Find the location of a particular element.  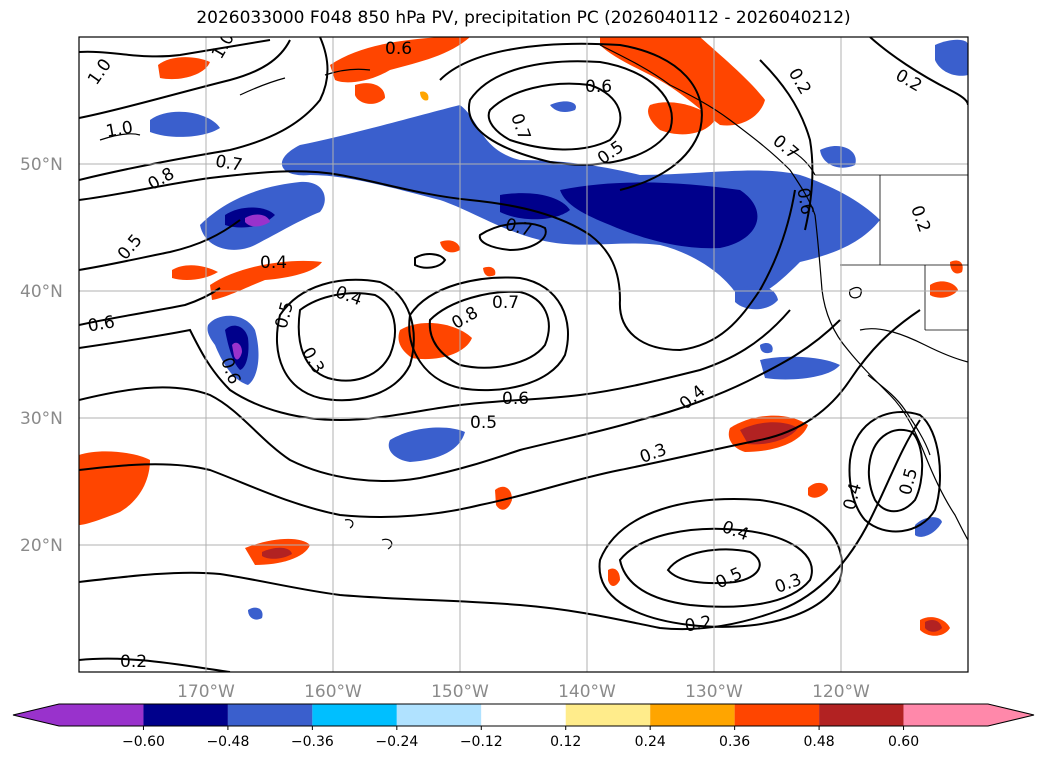

colorbar-tick-label: −0.36 is located at coordinates (312, 742).